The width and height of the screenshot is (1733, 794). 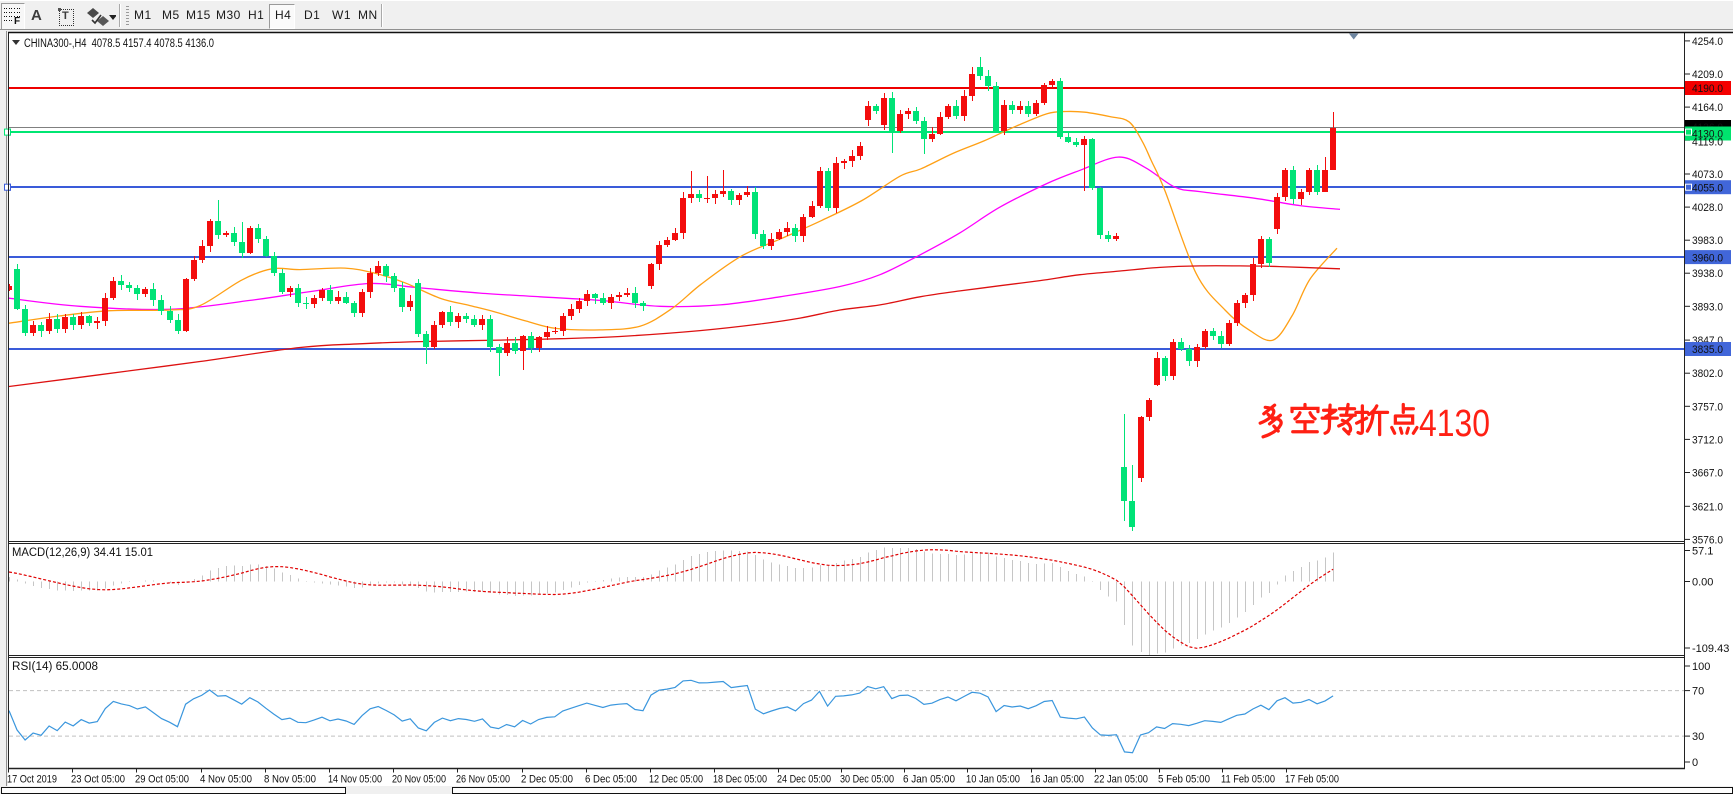 I want to click on svg-text: 11 Feb 05:00, so click(x=1248, y=780).